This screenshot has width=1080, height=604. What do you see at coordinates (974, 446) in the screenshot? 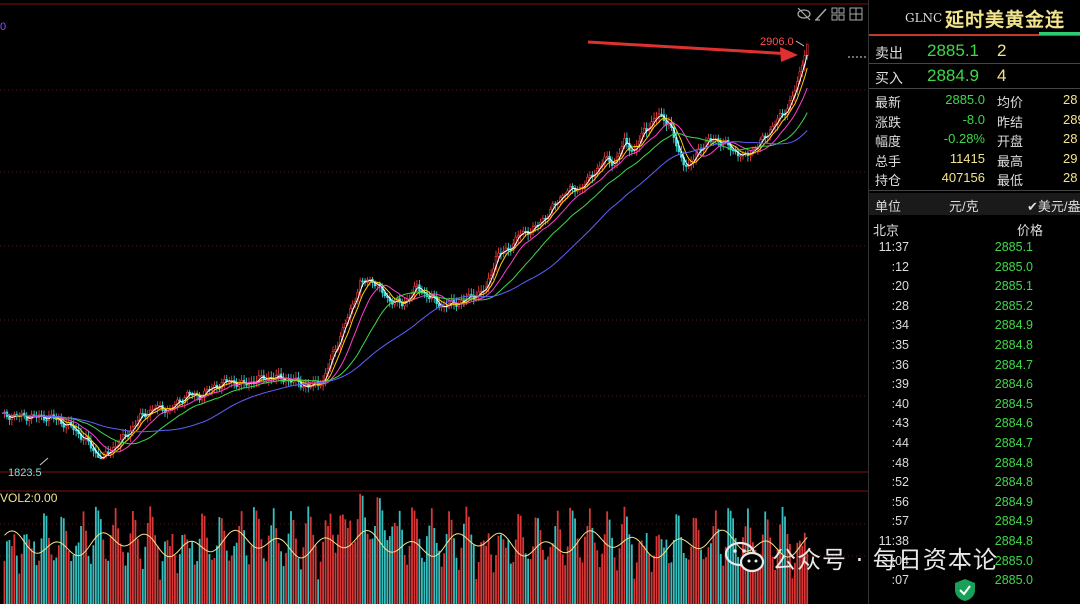
I see `tick-row: :44 2884.7` at bounding box center [974, 446].